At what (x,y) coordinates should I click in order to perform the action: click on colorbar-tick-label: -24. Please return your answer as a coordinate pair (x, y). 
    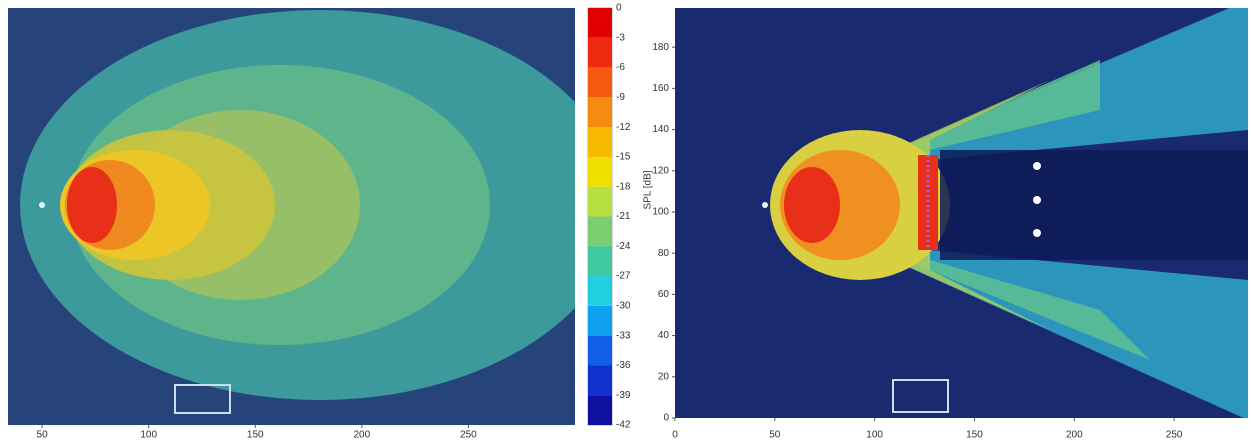
    Looking at the image, I should click on (623, 246).